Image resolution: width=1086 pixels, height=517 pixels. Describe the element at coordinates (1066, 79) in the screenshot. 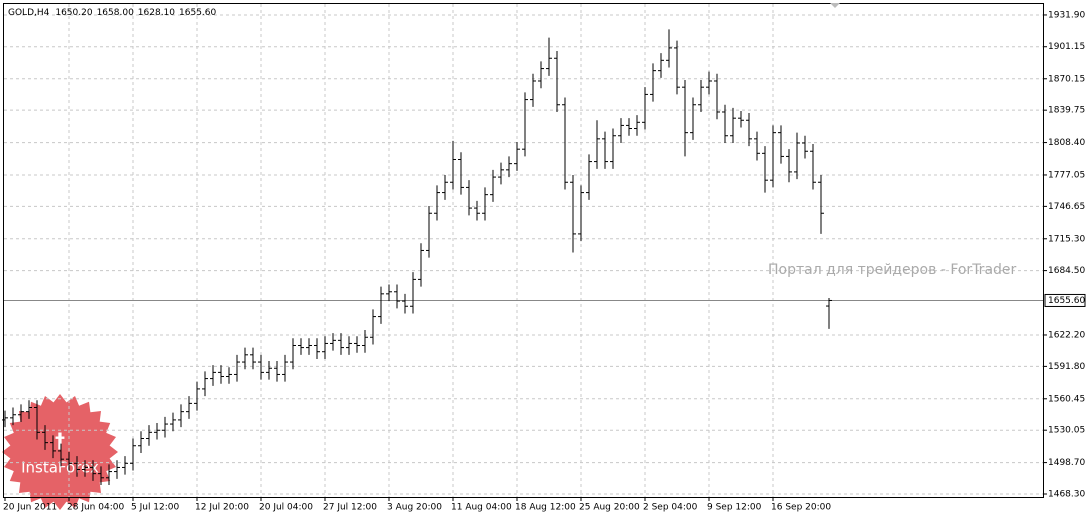

I see `y-tick-label: 1870.15` at that location.